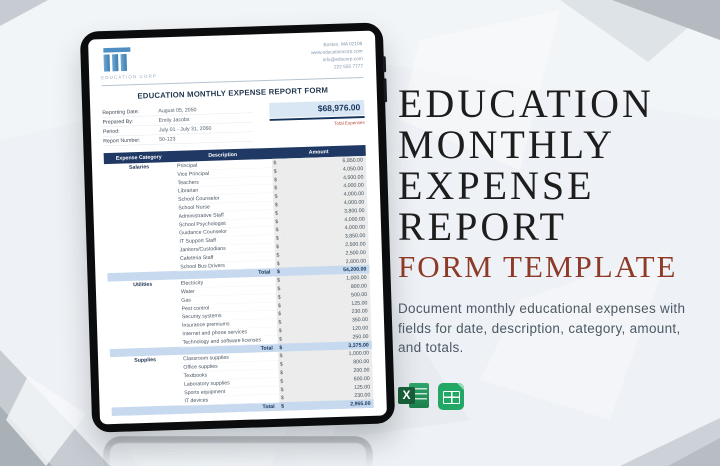  What do you see at coordinates (129, 77) in the screenshot?
I see `company-name: EDUCATION CORP` at bounding box center [129, 77].